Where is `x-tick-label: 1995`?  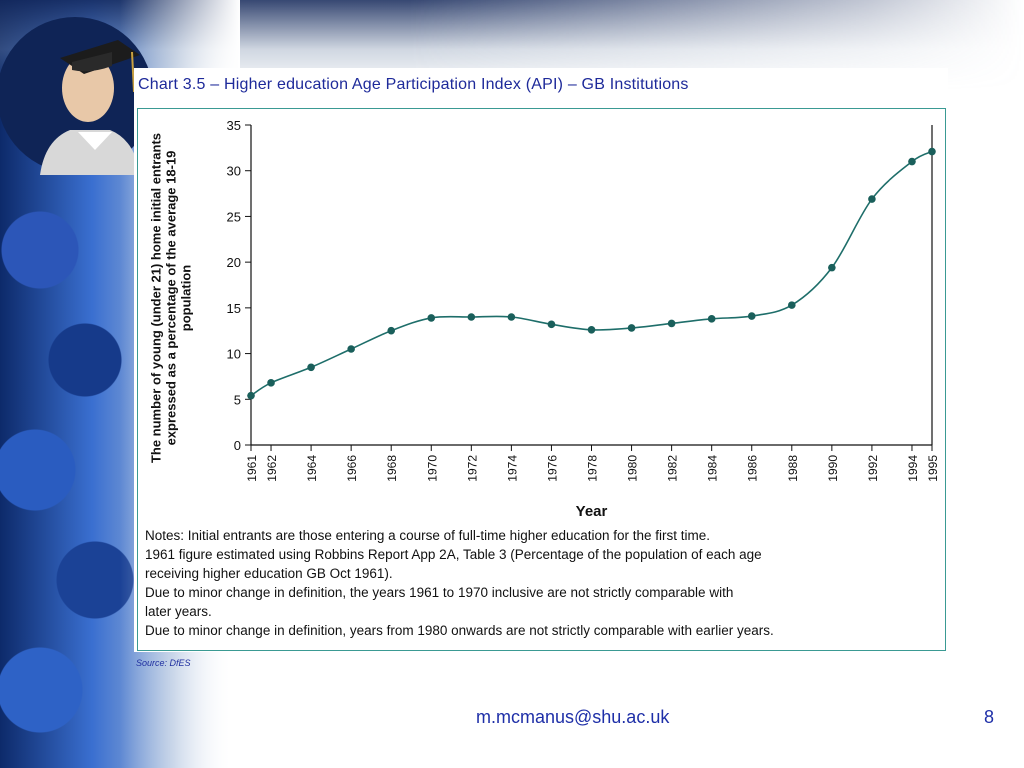
x-tick-label: 1995 is located at coordinates (933, 468).